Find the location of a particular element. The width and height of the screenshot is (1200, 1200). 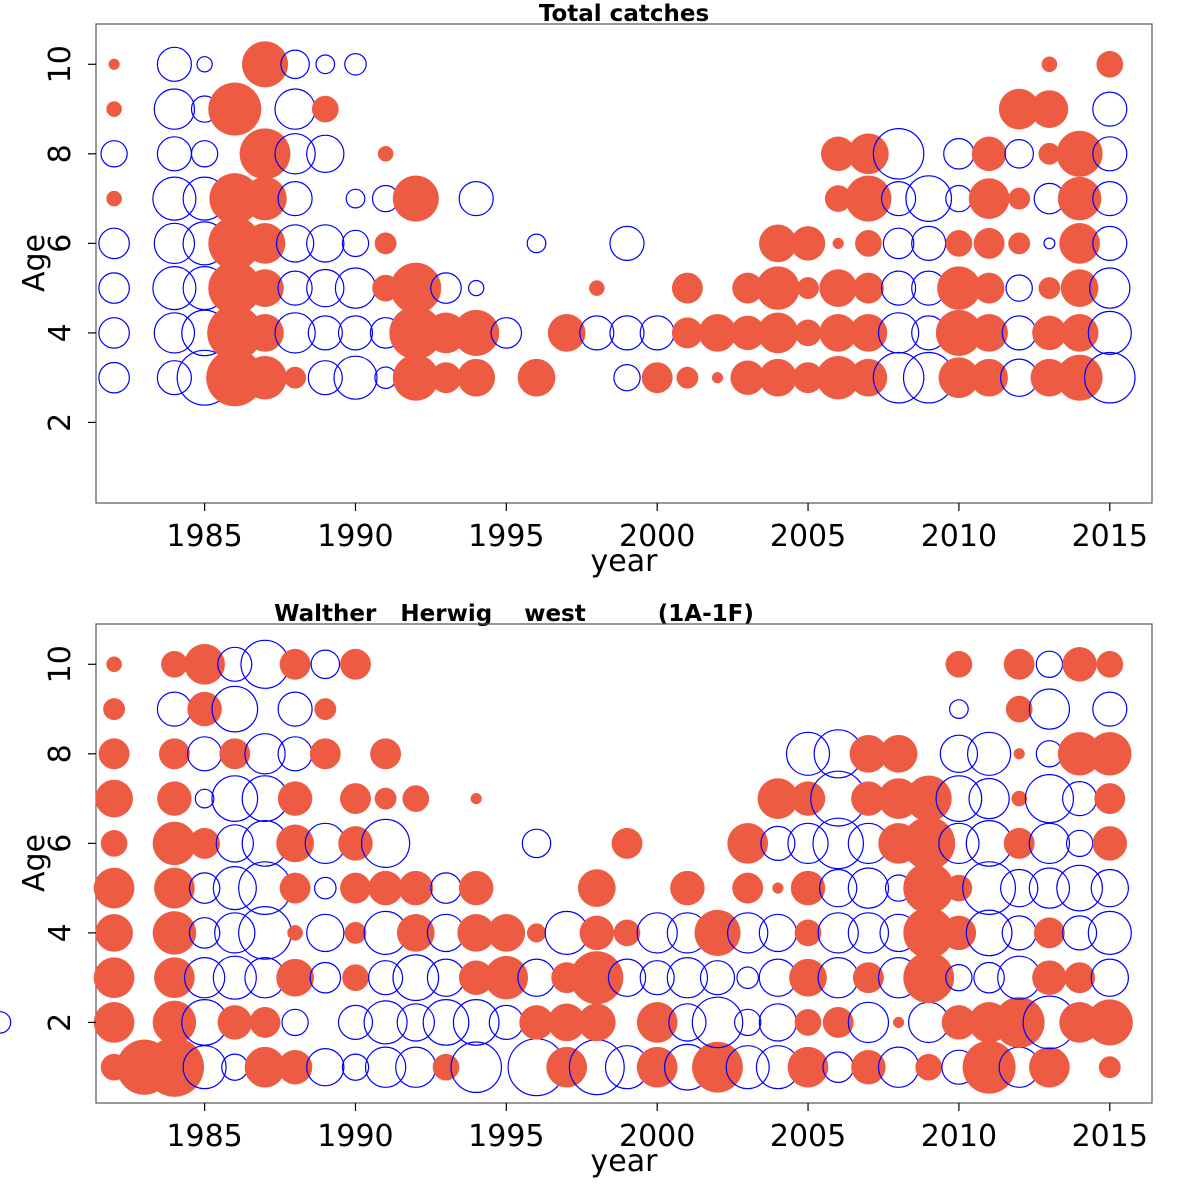

y-tick-label: 8 is located at coordinates (60, 753).